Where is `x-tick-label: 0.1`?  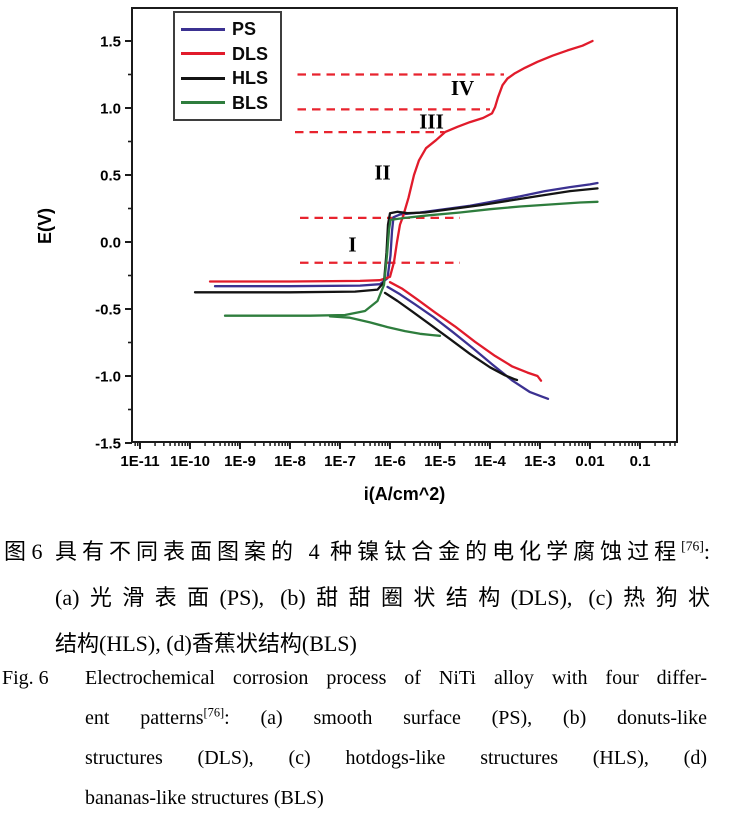
x-tick-label: 0.1 is located at coordinates (640, 461).